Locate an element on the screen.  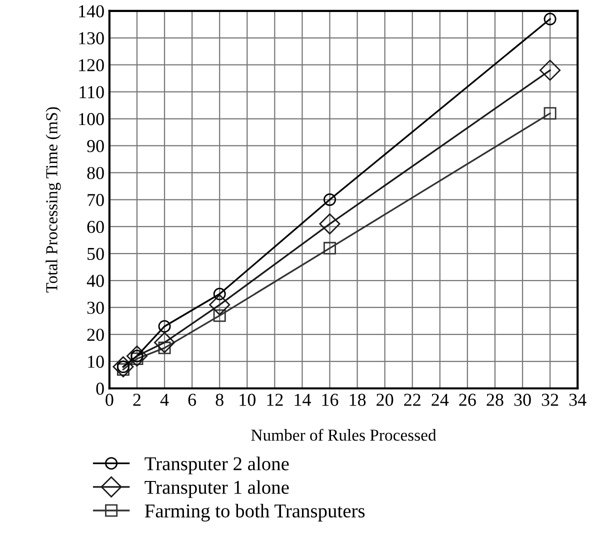
x-tick-label: 18 is located at coordinates (358, 400).